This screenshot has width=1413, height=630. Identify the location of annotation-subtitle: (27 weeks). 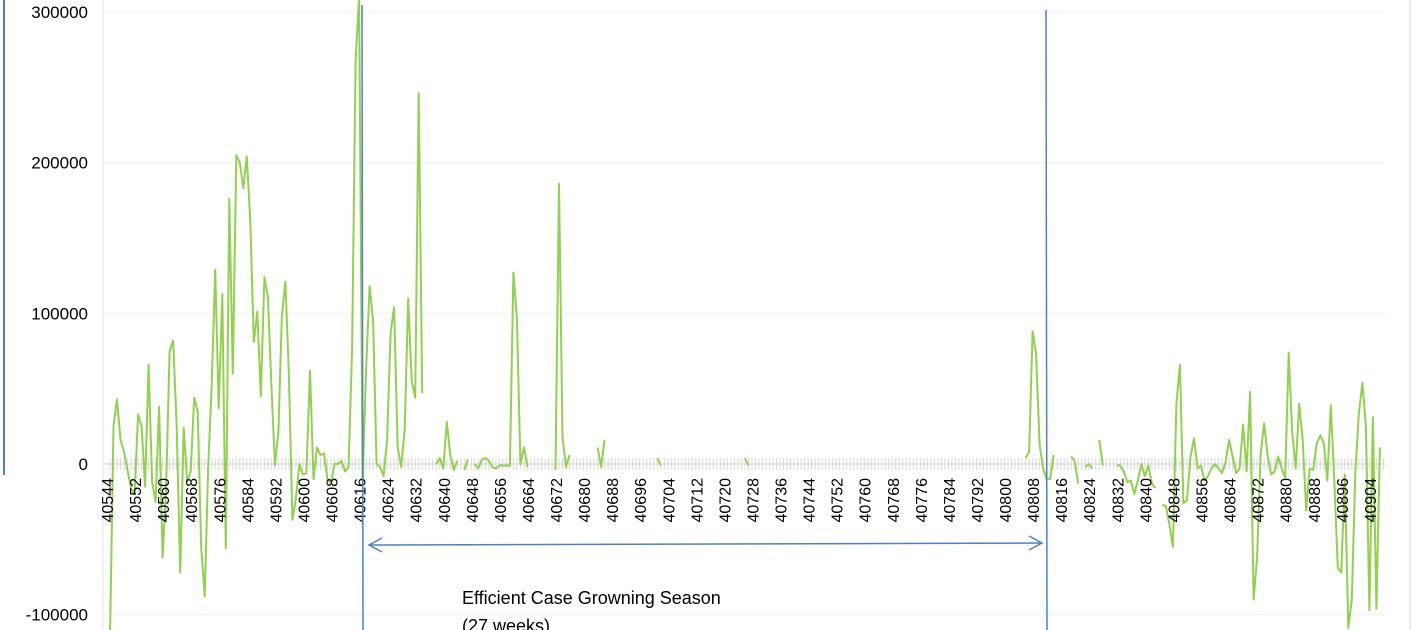
(506, 623).